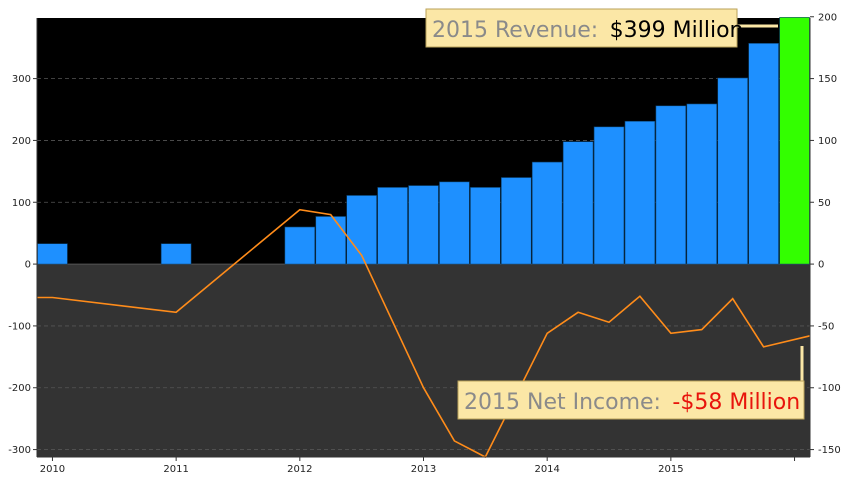 The image size is (858, 487). Describe the element at coordinates (829, 388) in the screenshot. I see `right-tick-label: -100` at that location.